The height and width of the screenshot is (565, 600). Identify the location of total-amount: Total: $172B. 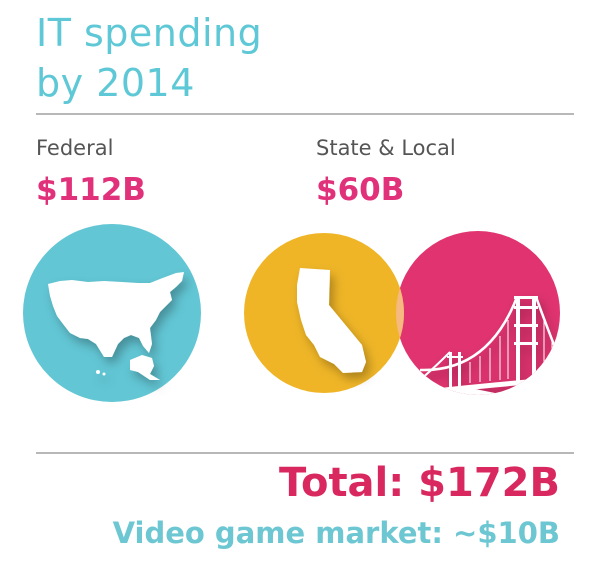
(419, 483).